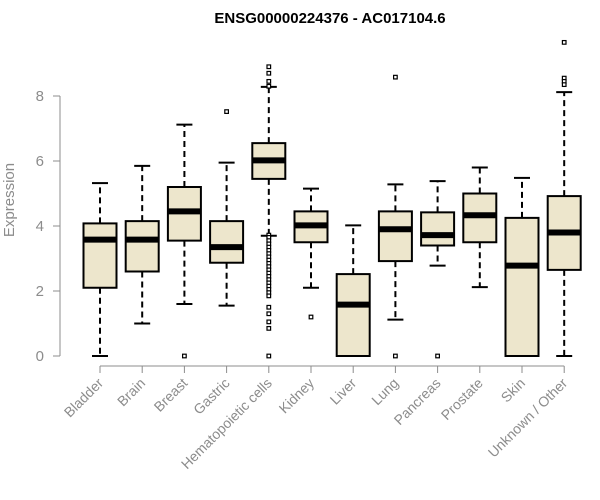 The height and width of the screenshot is (500, 600). Describe the element at coordinates (48, 226) in the screenshot. I see `y-axis: 0 2 4 6 8` at that location.